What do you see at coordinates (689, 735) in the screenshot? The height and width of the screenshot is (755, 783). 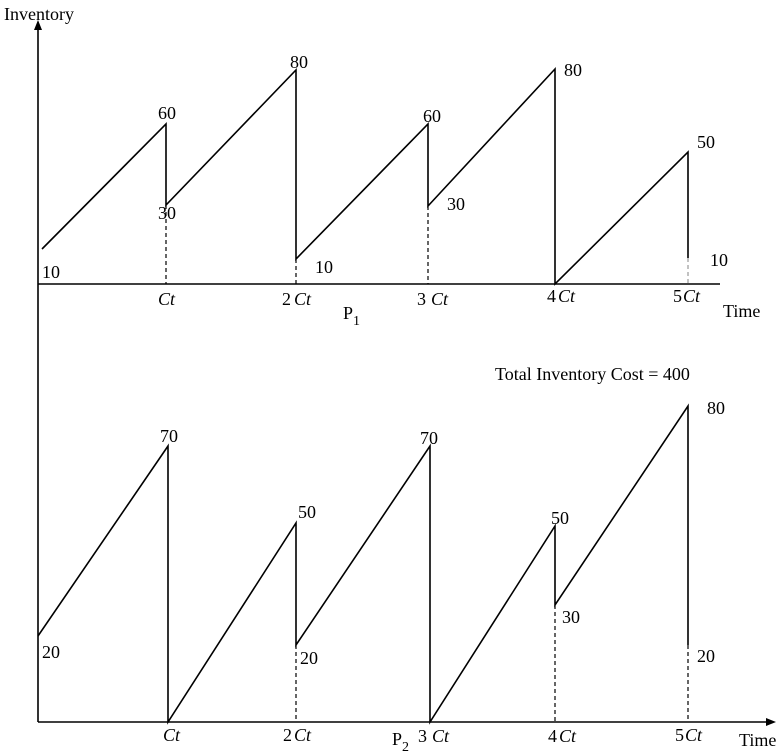 I see `p2-tick: 5Ct` at bounding box center [689, 735].